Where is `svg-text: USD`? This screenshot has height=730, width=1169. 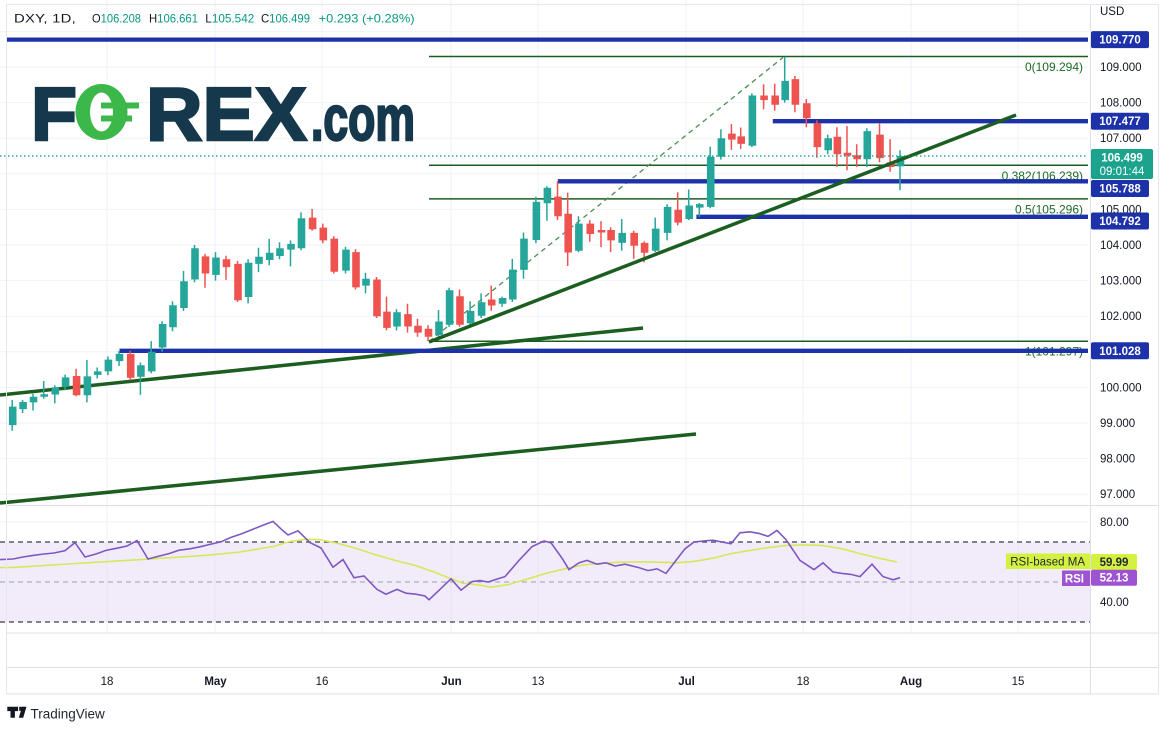 svg-text: USD is located at coordinates (1112, 12).